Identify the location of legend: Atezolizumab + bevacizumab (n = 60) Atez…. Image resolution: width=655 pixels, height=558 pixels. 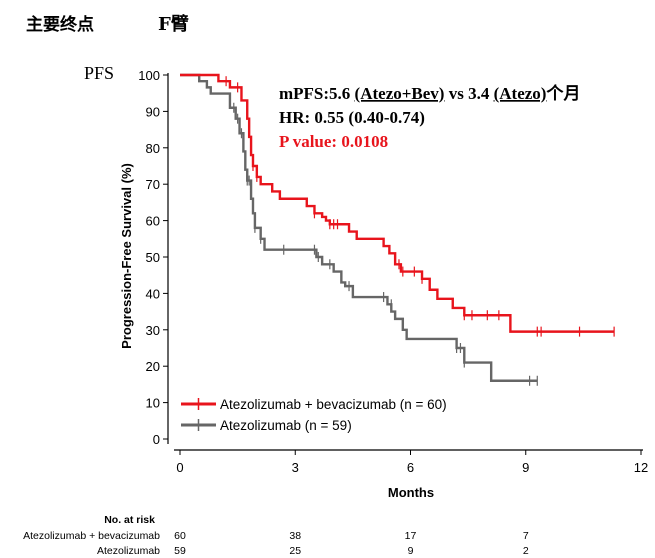
(314, 415).